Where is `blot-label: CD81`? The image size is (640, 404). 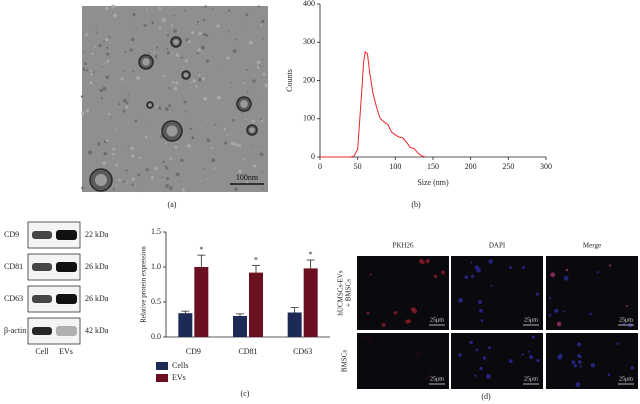 blot-label: CD81 is located at coordinates (13, 266).